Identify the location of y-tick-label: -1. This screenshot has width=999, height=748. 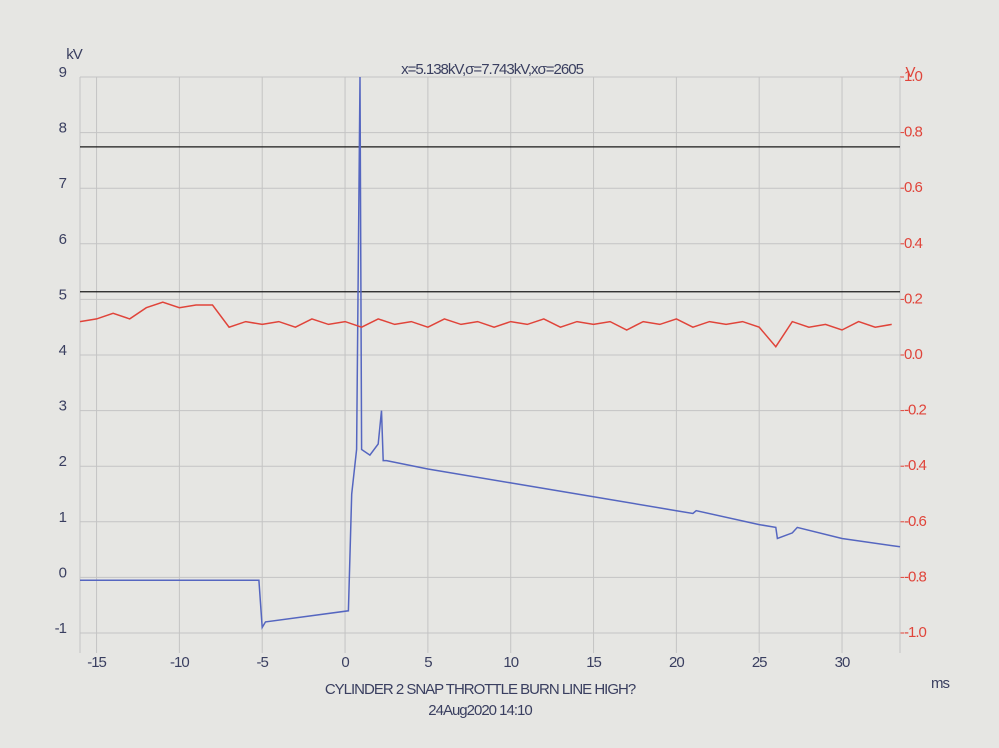
(61, 628).